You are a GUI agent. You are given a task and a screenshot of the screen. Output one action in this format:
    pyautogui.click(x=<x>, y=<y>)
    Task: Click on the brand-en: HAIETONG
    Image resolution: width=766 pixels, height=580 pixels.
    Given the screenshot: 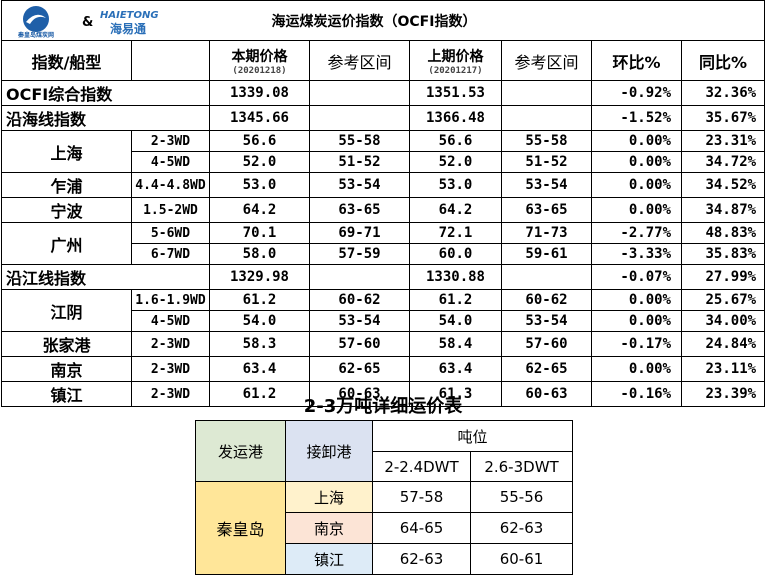 What is the action you would take?
    pyautogui.click(x=129, y=15)
    